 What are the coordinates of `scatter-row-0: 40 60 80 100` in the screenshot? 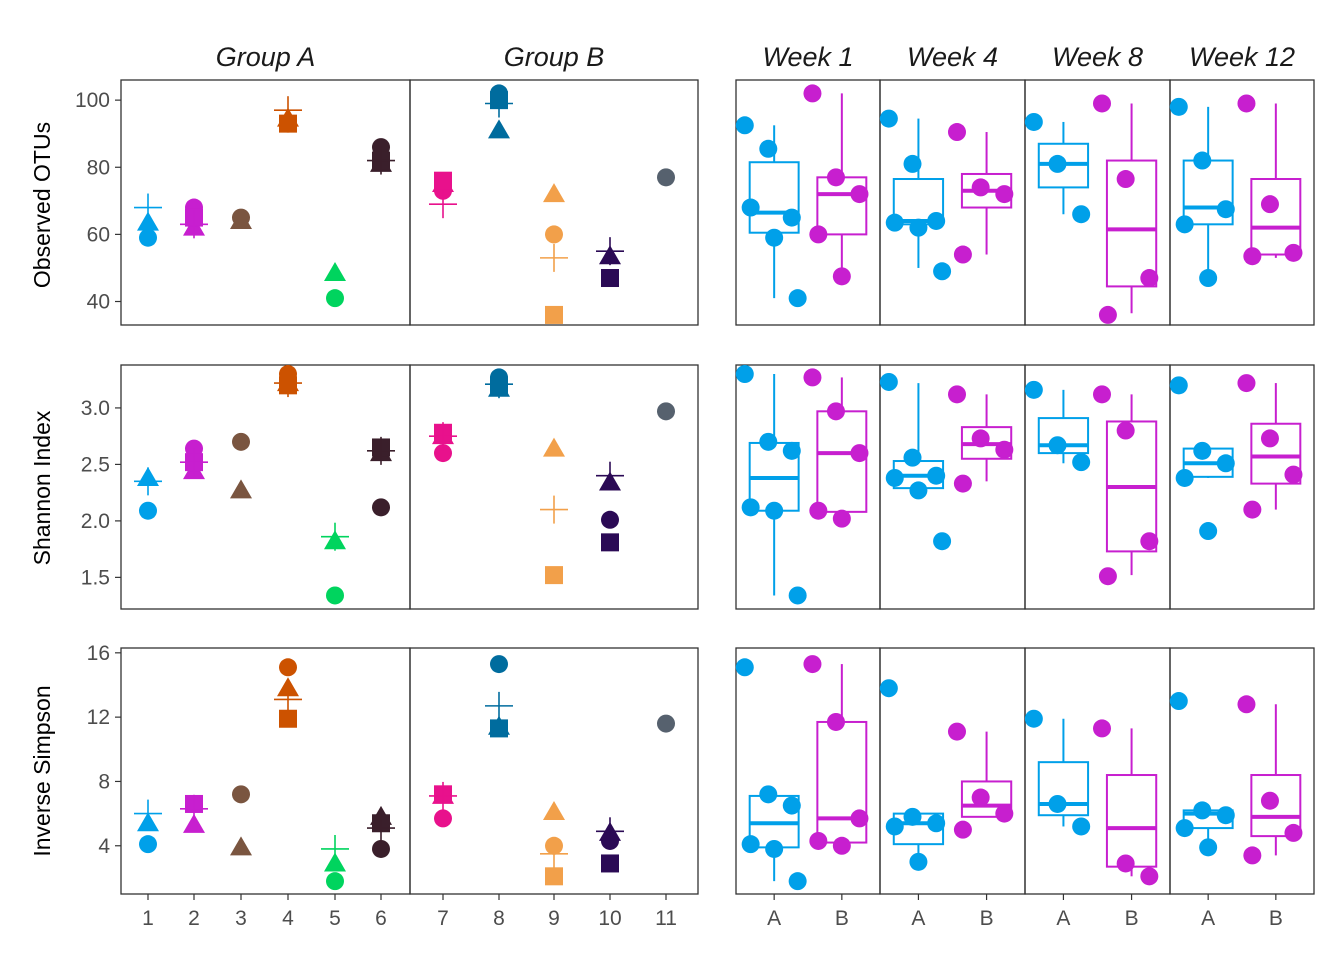 It's located at (387, 202).